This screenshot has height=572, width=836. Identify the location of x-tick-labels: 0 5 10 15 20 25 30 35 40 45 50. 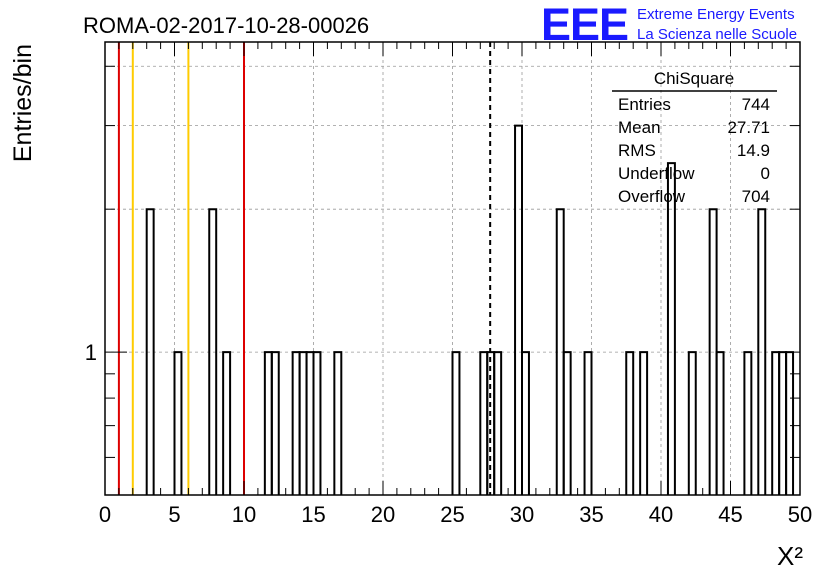
(455, 514).